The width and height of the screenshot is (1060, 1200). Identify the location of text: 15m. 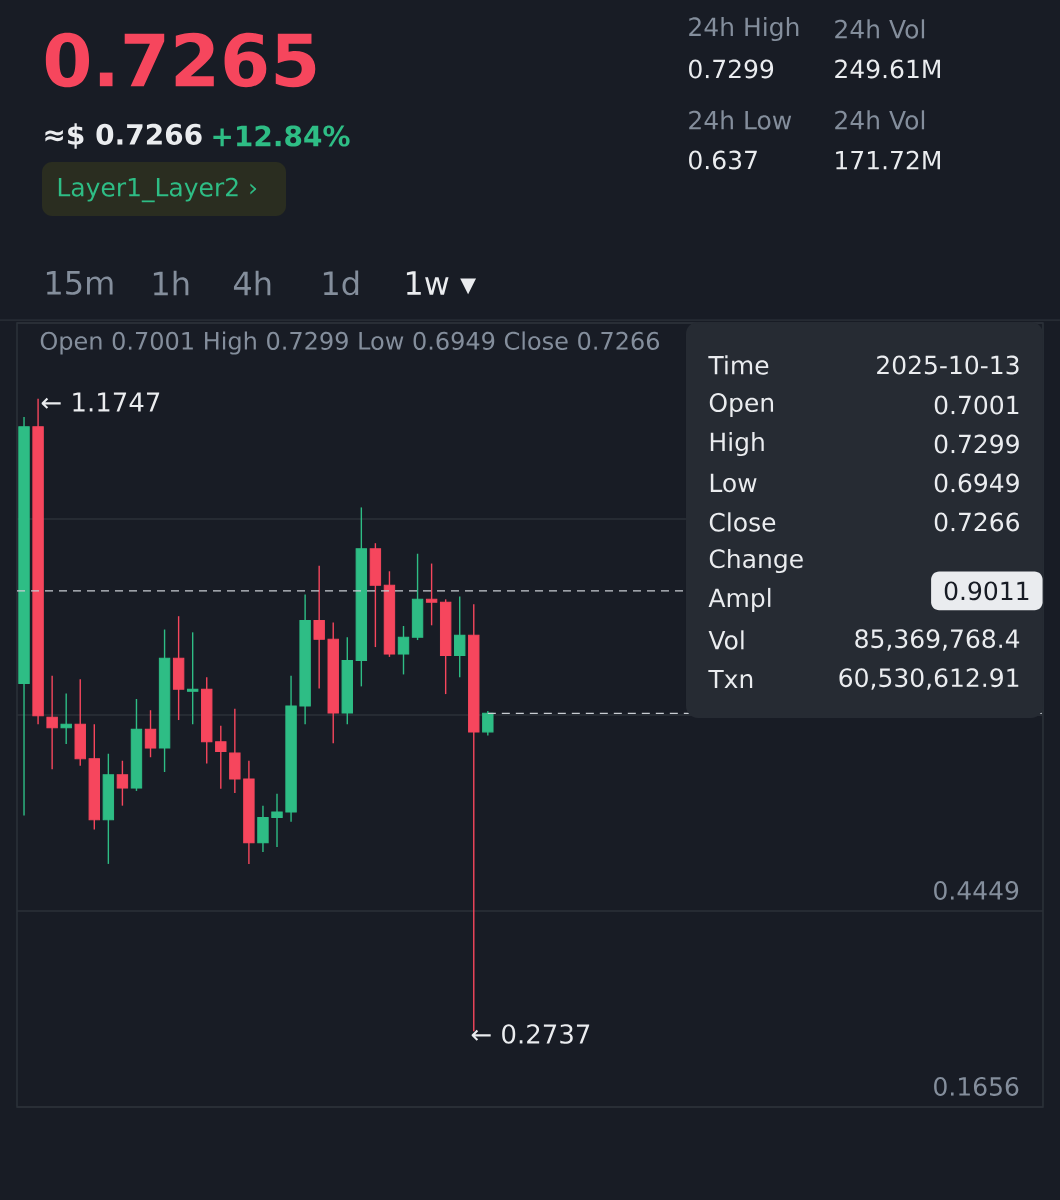
(79, 283).